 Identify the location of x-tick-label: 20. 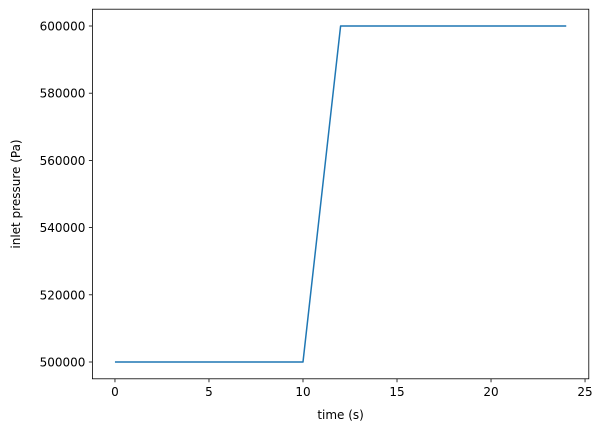
(490, 392).